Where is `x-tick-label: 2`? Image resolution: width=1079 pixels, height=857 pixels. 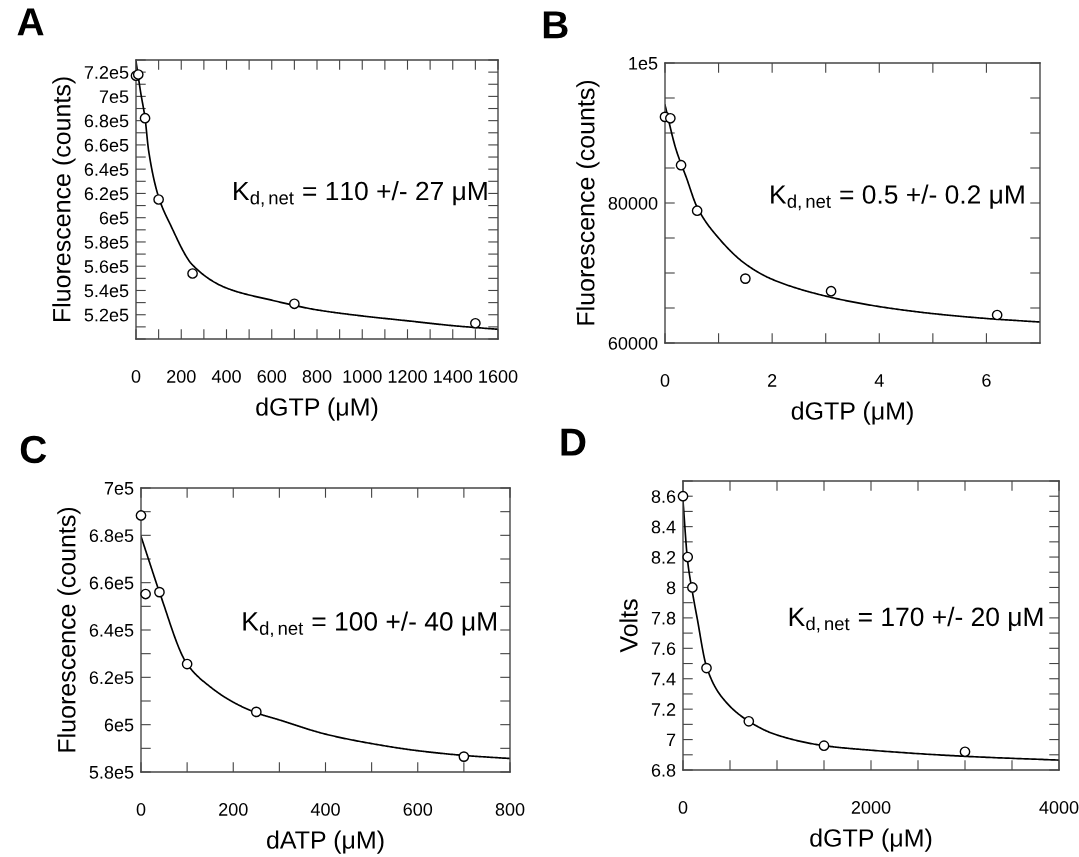 x-tick-label: 2 is located at coordinates (772, 380).